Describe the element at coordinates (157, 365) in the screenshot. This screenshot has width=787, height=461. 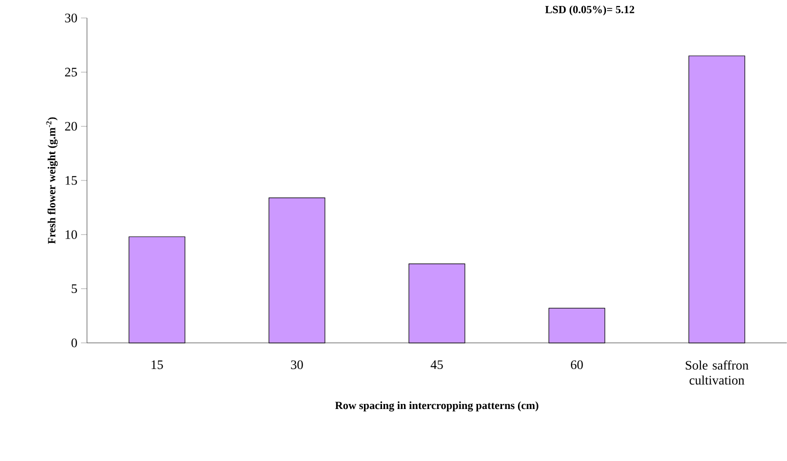
I see `x-tick-label: 15` at that location.